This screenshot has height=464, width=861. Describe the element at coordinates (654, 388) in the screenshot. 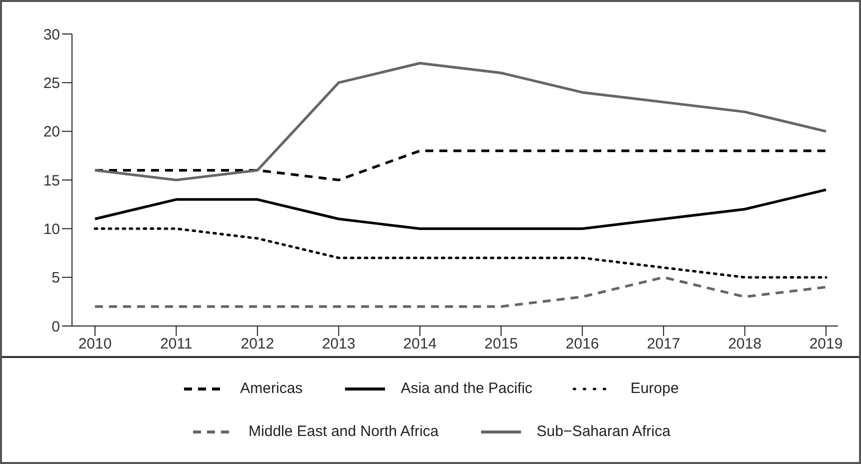

I see `legend-label: Europe` at that location.